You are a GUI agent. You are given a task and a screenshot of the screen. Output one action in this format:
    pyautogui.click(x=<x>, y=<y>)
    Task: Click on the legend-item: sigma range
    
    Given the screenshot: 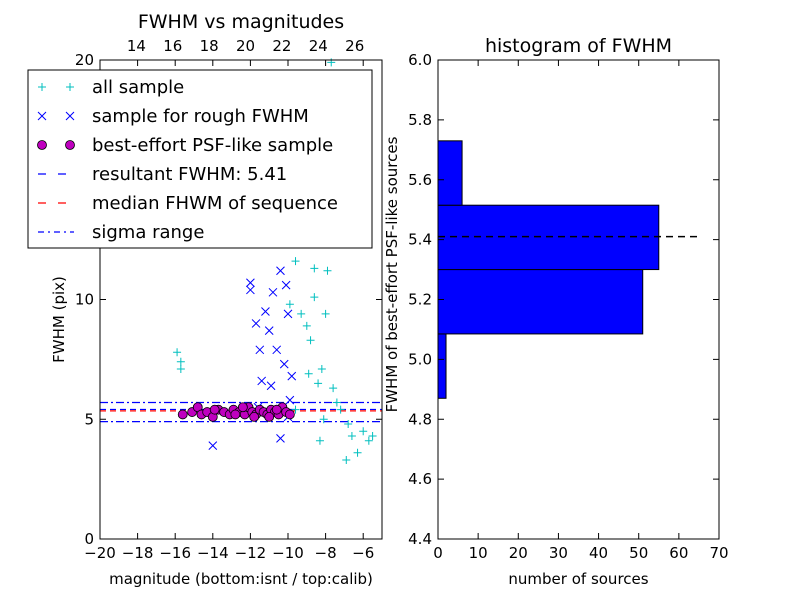 What is the action you would take?
    pyautogui.click(x=121, y=232)
    